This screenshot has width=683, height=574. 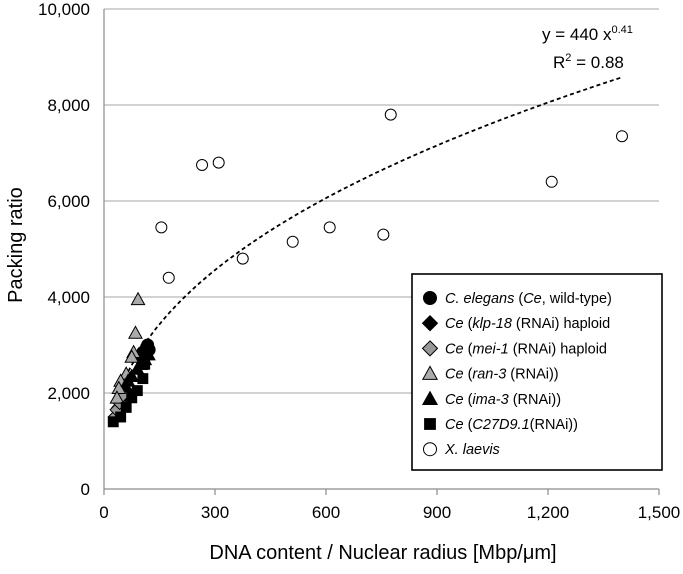 I want to click on x-tick-label: 1,500, so click(x=659, y=512).